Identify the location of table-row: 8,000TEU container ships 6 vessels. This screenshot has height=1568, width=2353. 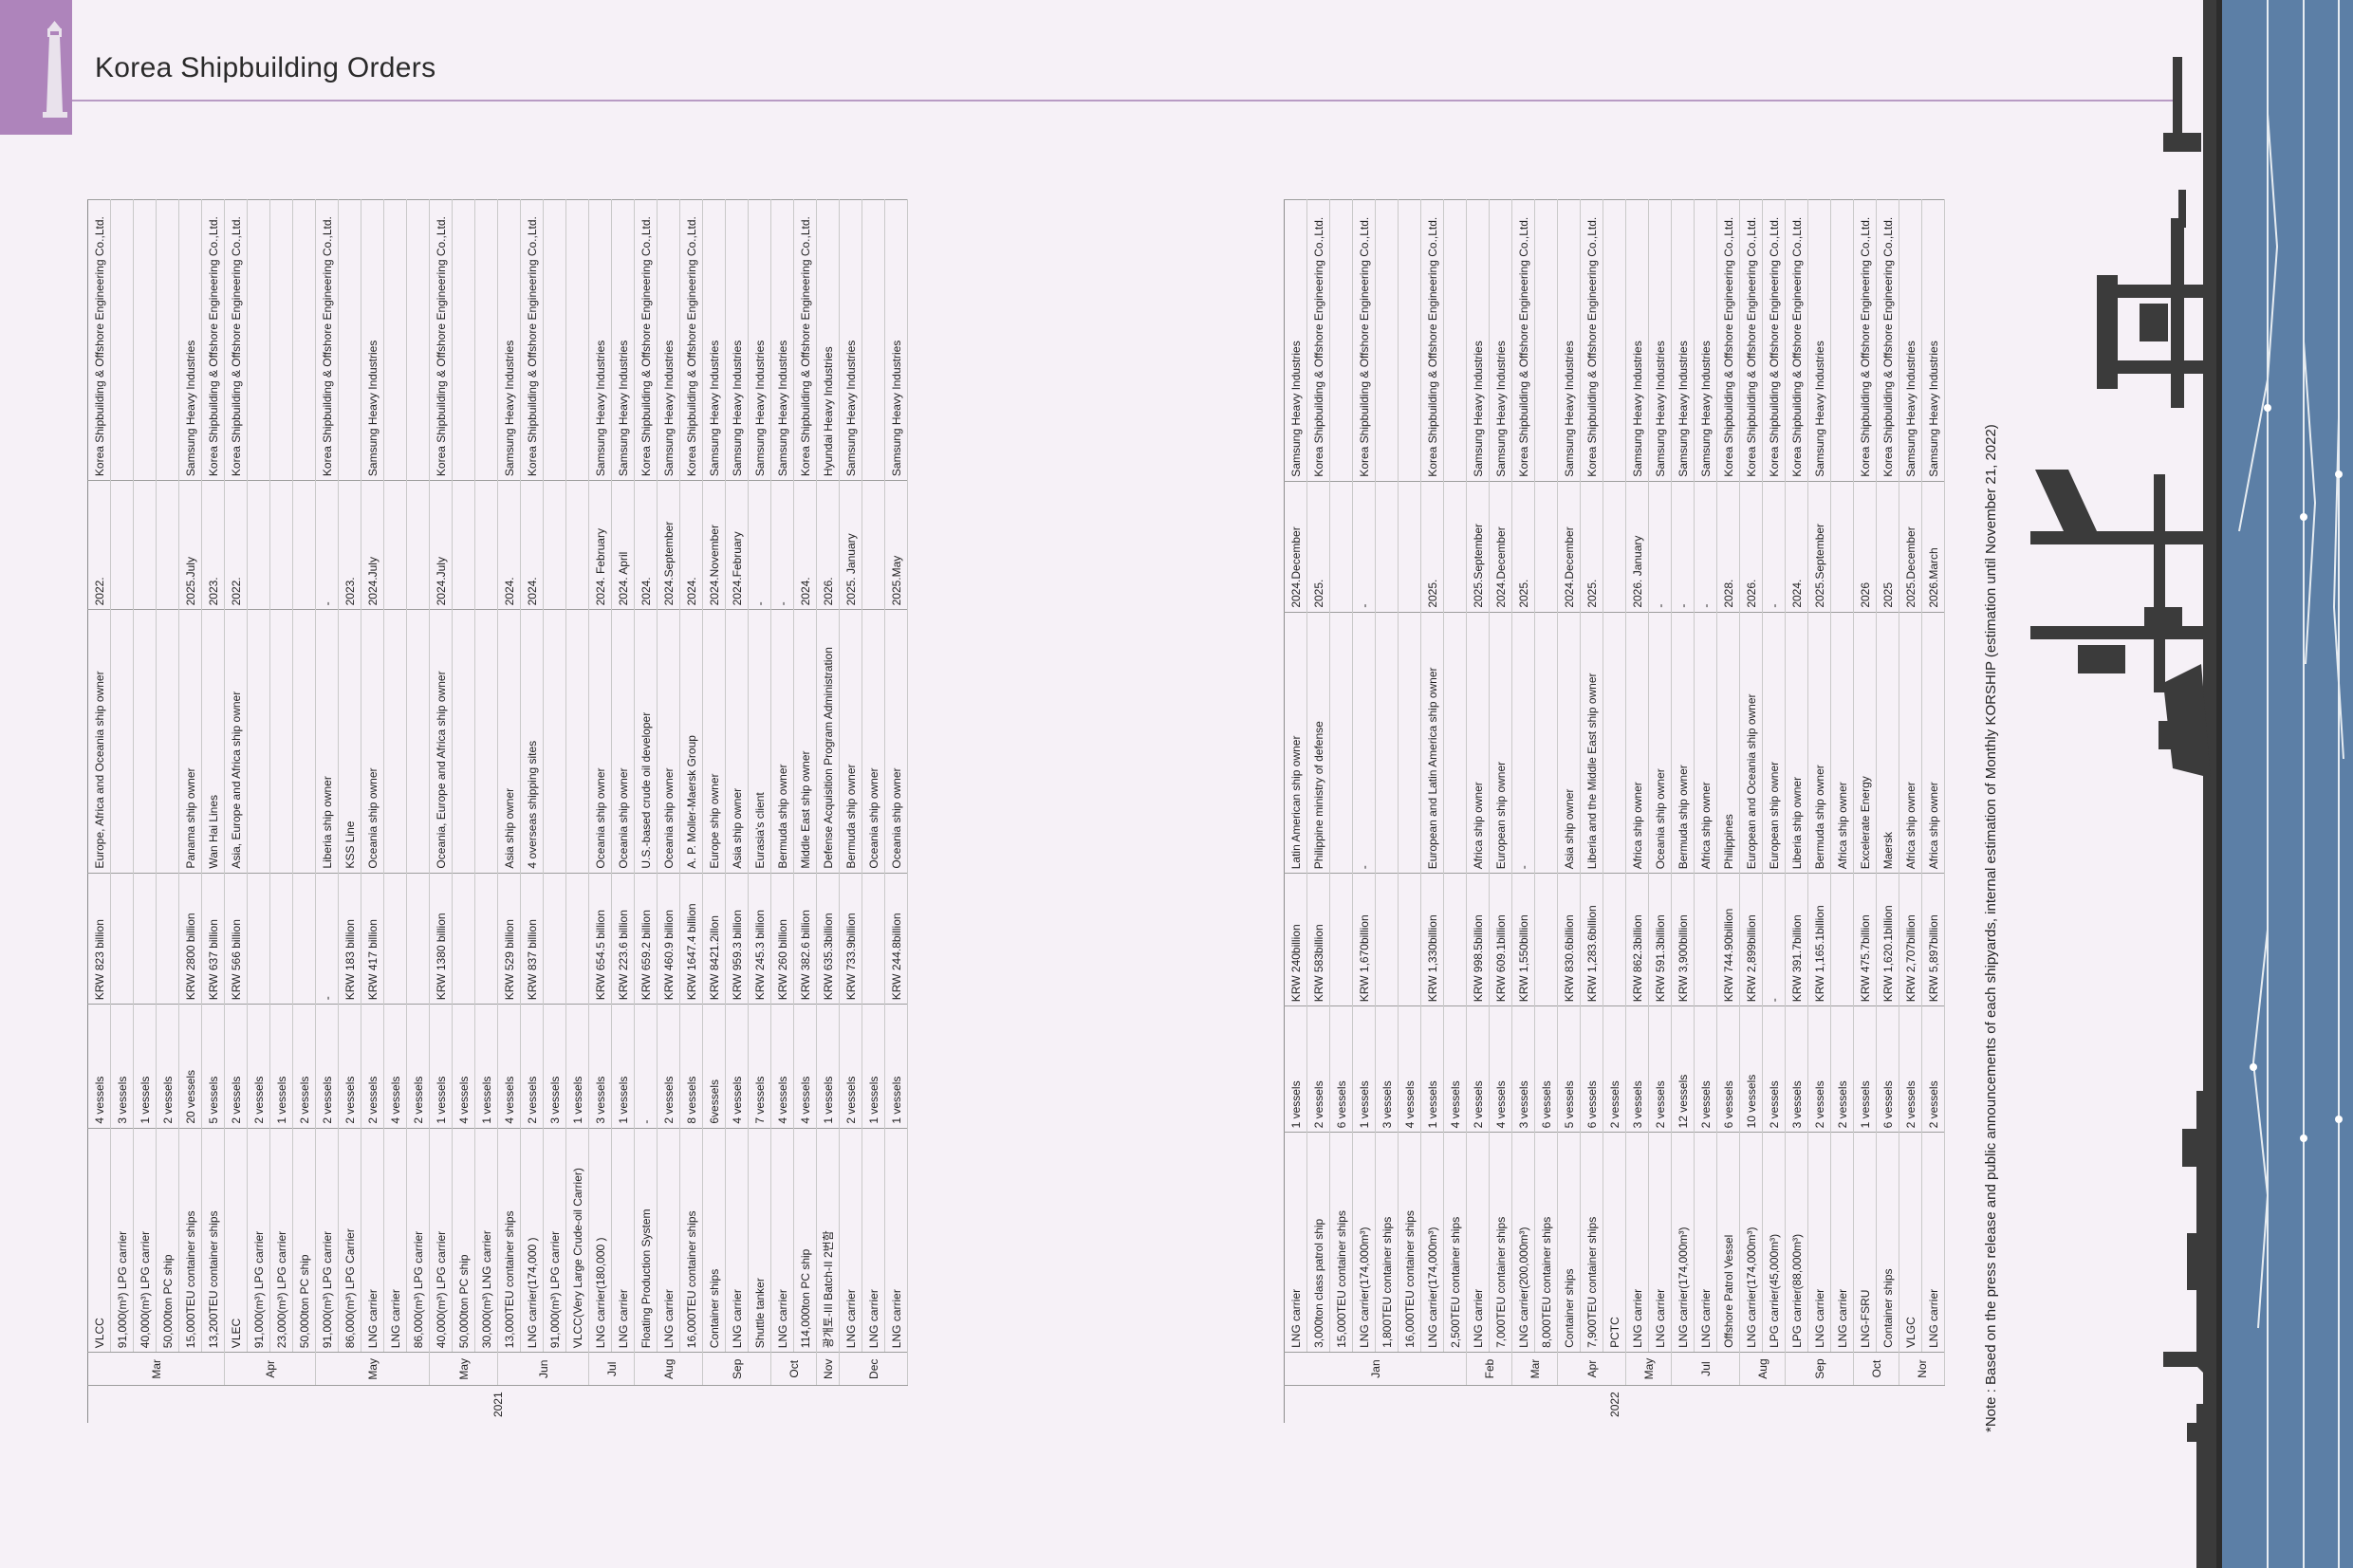
(1546, 812).